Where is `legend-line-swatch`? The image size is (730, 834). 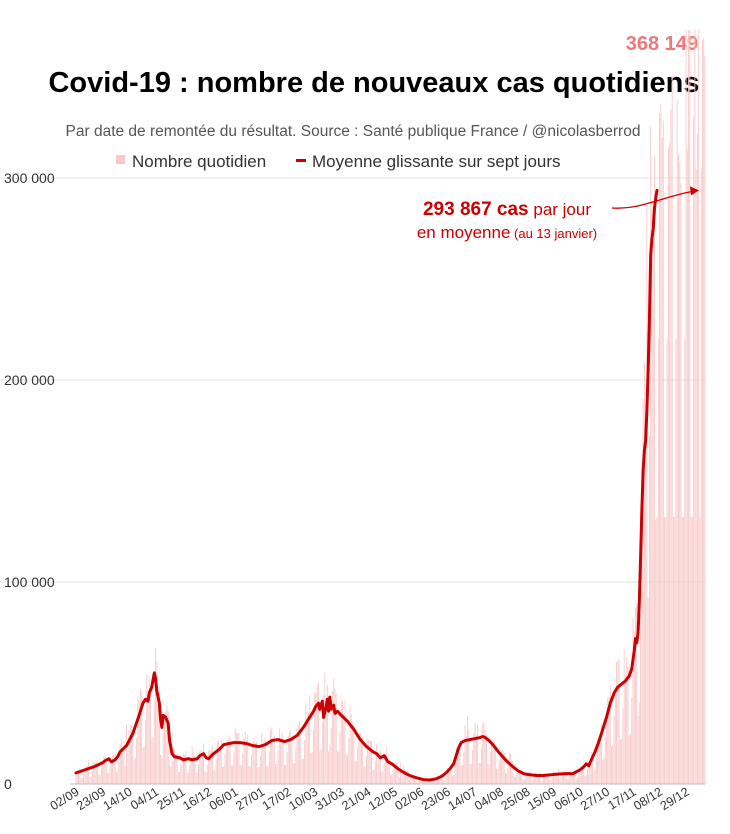 legend-line-swatch is located at coordinates (301, 160).